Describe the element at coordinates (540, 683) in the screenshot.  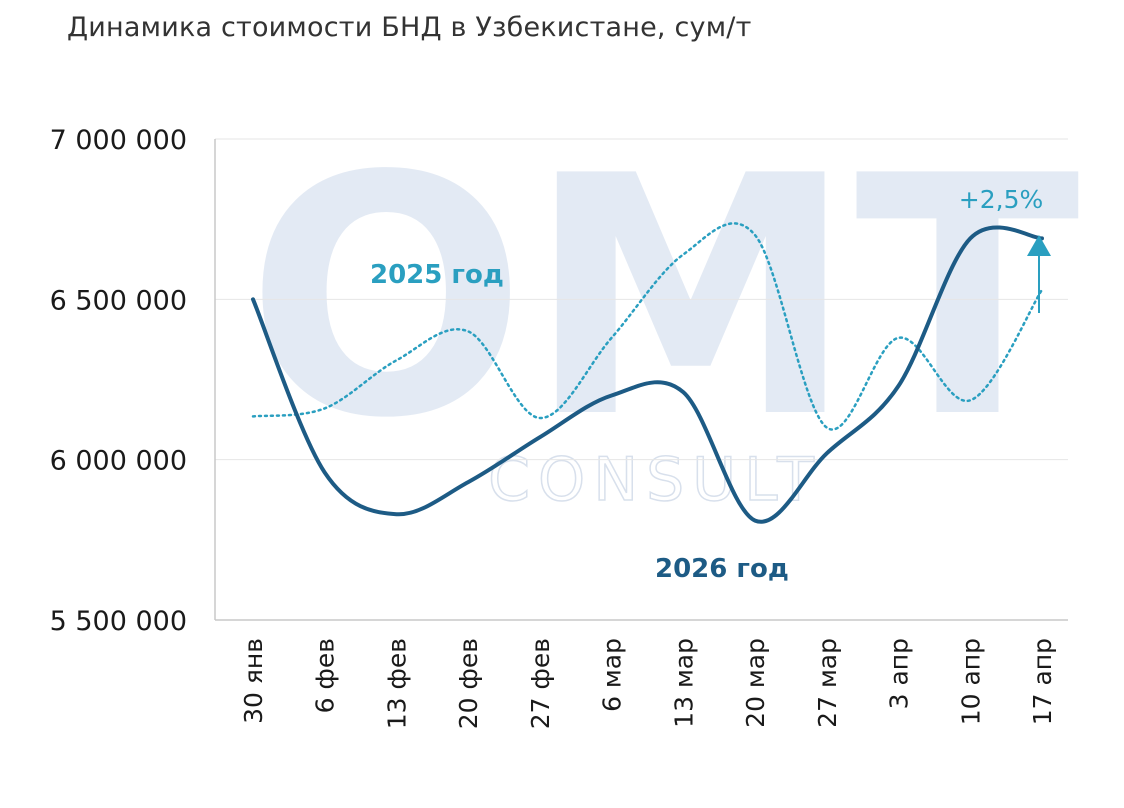
I see `x-tick-label: 27 фев` at that location.